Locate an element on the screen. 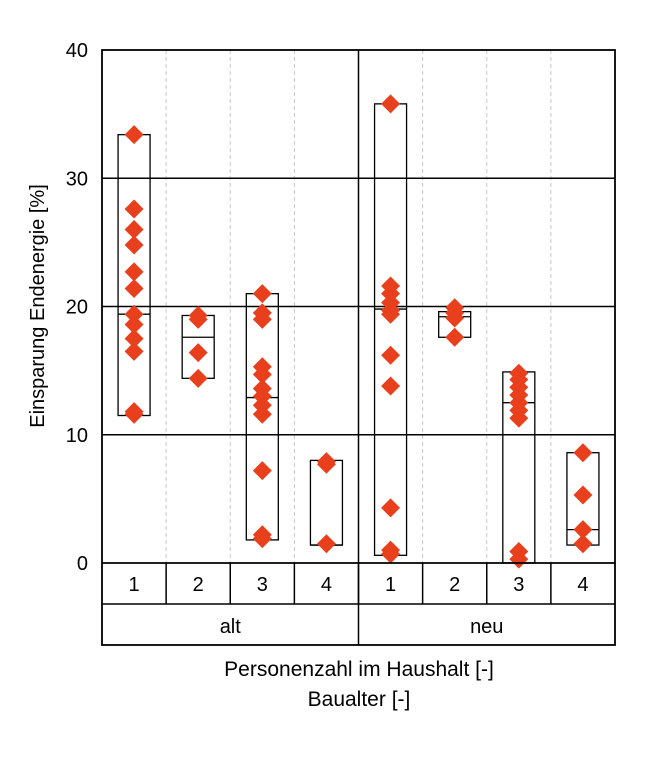  y-tick-label: 20 is located at coordinates (77, 308).